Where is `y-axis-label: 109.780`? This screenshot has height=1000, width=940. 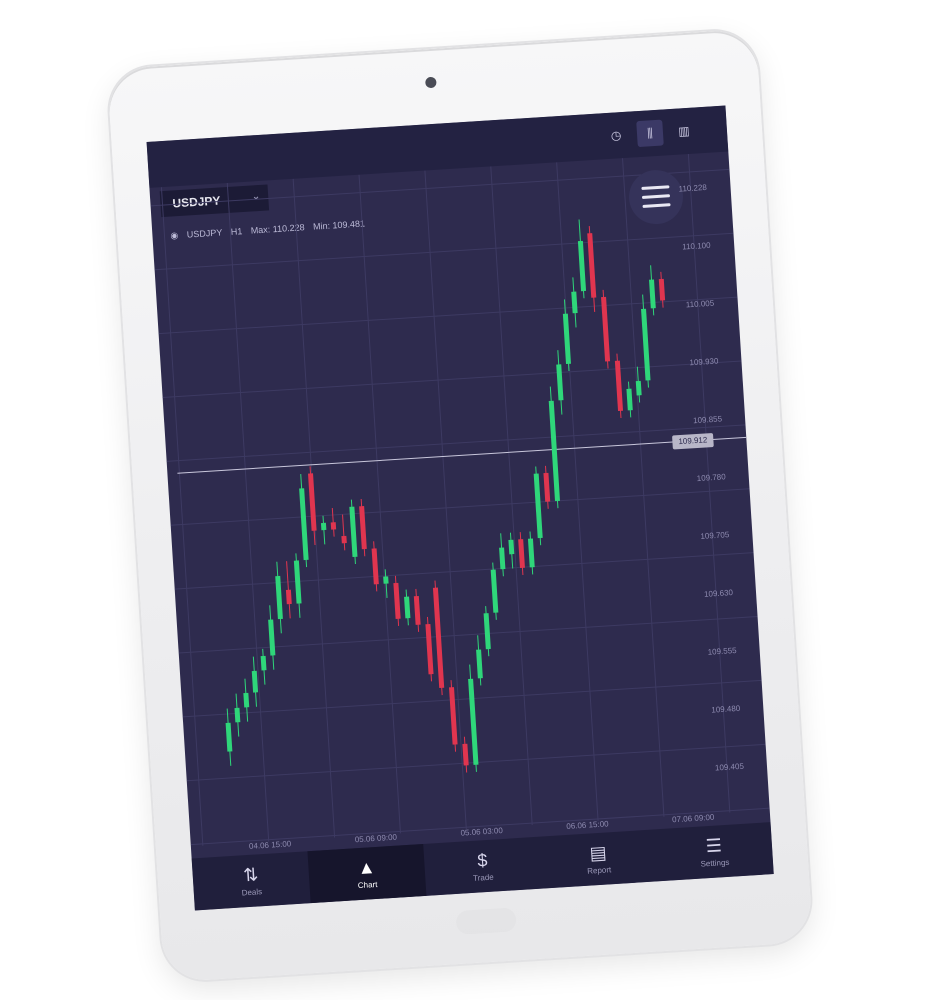 y-axis-label: 109.780 is located at coordinates (711, 478).